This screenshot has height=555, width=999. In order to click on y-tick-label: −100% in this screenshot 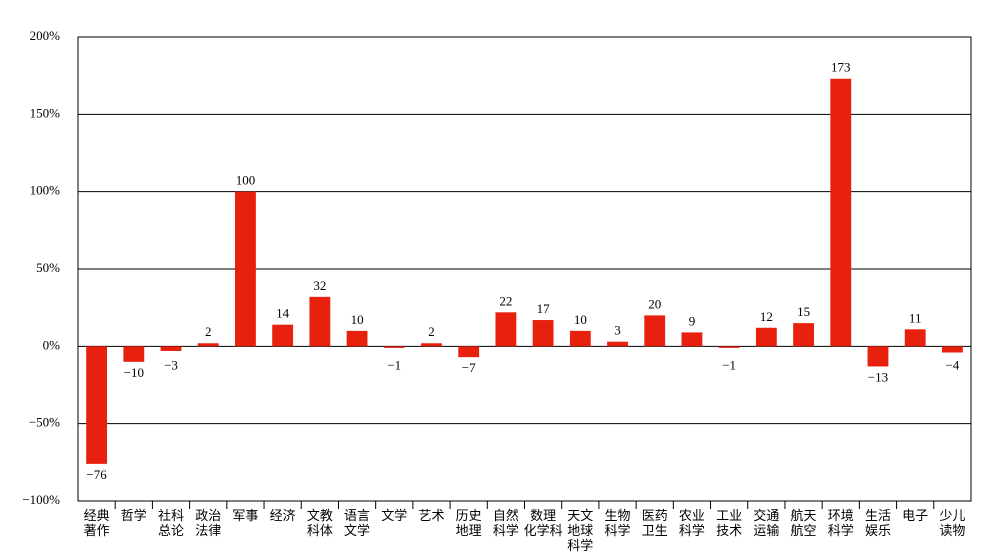, I will do `click(41, 499)`.